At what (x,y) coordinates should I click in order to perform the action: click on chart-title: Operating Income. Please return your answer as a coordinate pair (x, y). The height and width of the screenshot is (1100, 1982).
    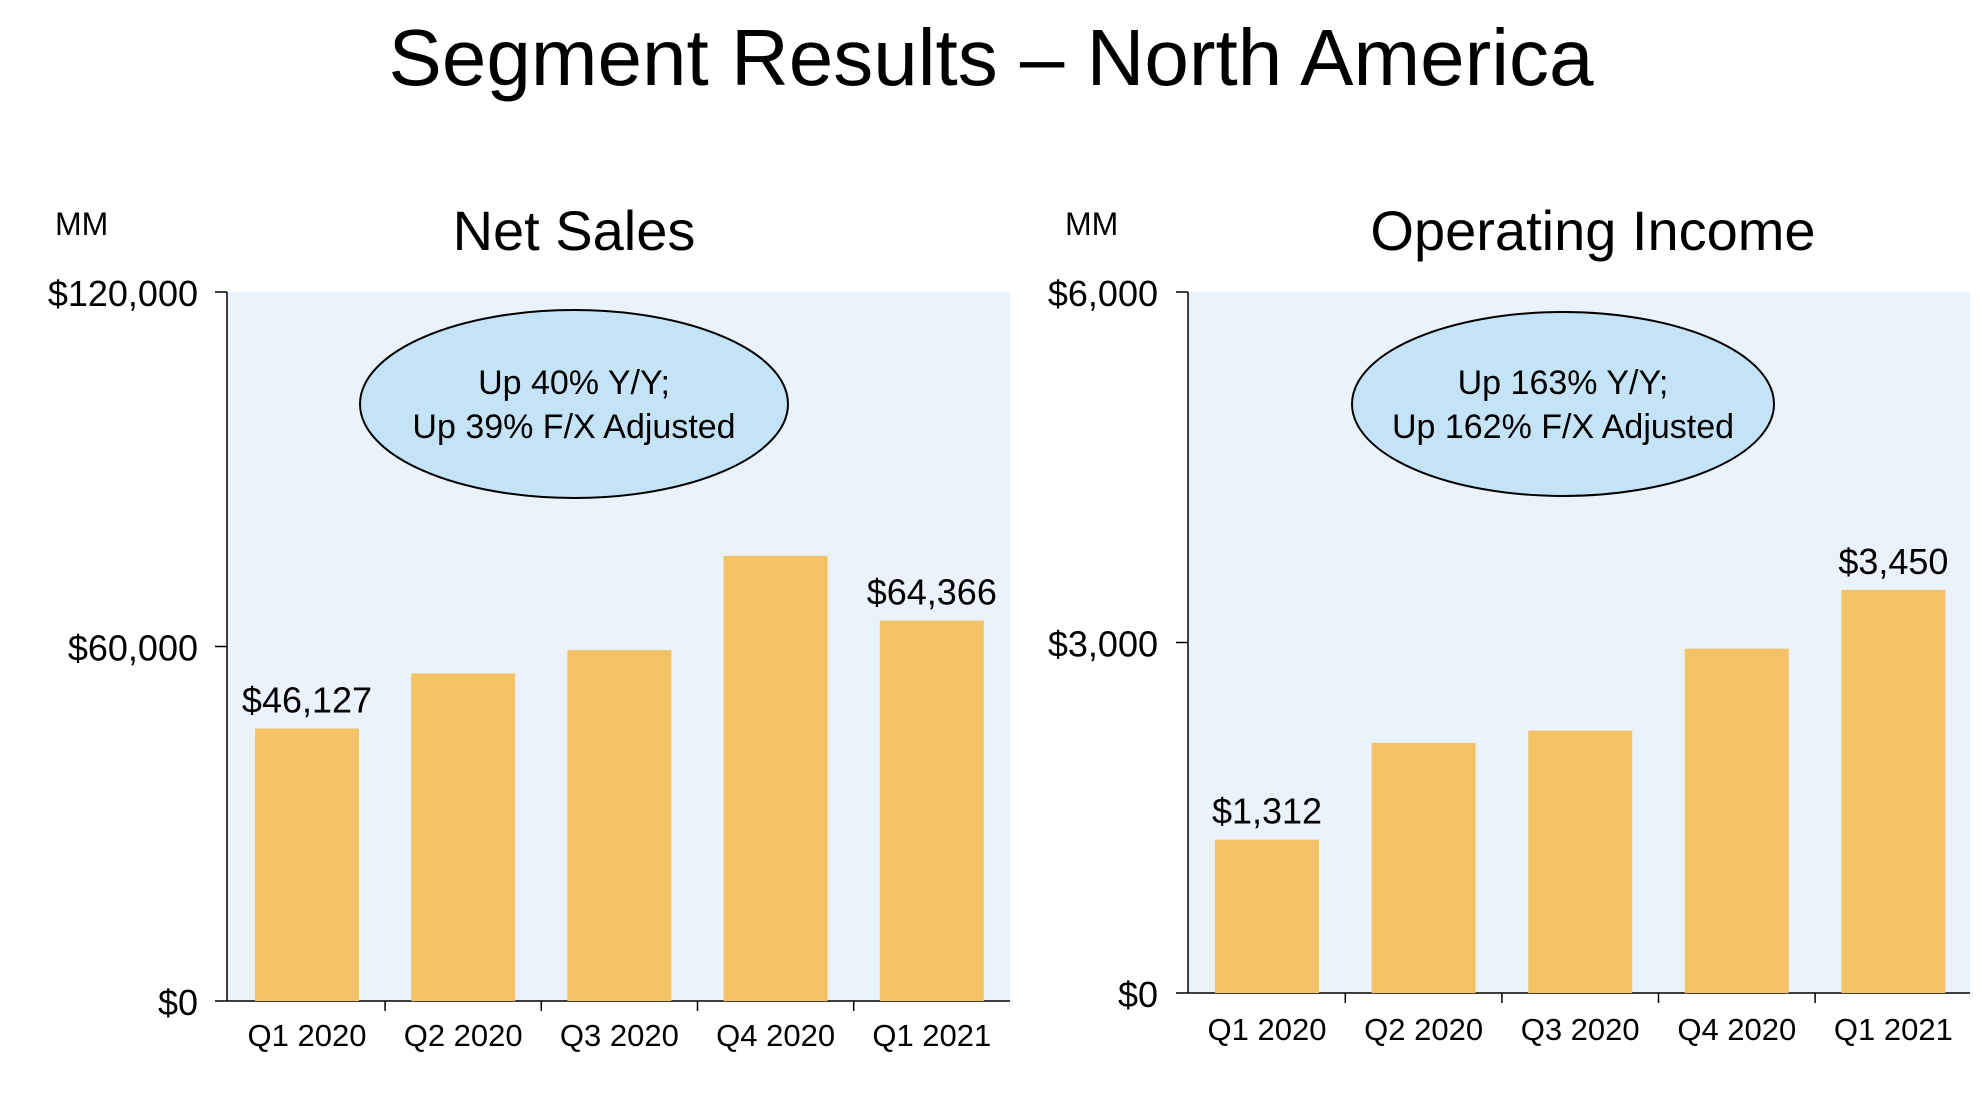
    Looking at the image, I should click on (1592, 230).